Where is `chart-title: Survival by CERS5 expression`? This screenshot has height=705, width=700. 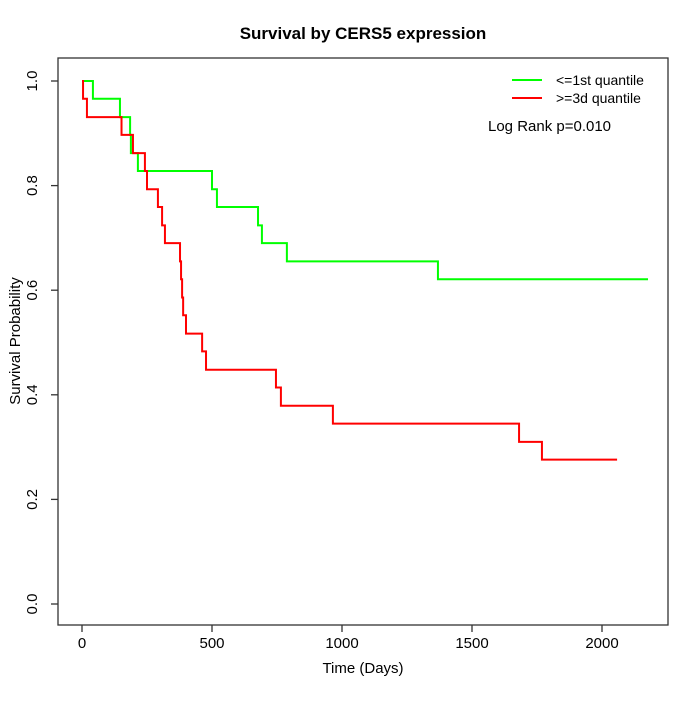 chart-title: Survival by CERS5 expression is located at coordinates (363, 33).